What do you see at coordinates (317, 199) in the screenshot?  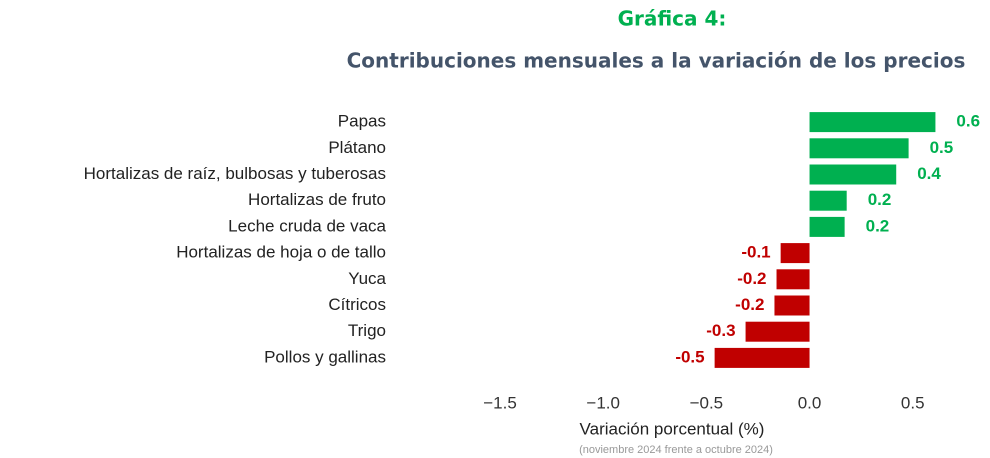 I see `y-tick-label: Hortalizas de fruto` at bounding box center [317, 199].